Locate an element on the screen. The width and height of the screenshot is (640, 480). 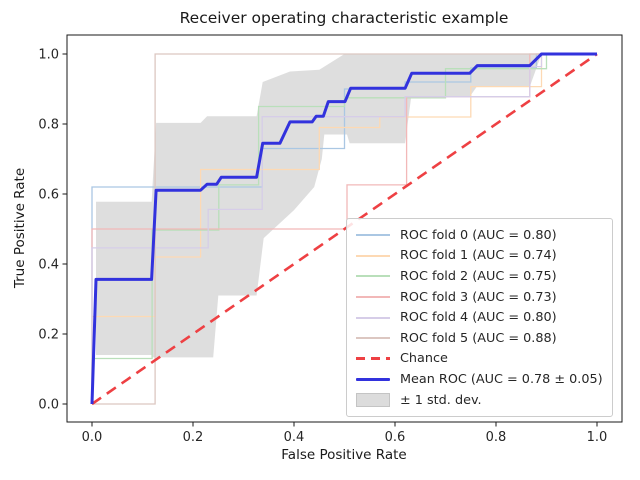
legend-label: ROC fold 2 (AUC = 0.75) is located at coordinates (478, 276).